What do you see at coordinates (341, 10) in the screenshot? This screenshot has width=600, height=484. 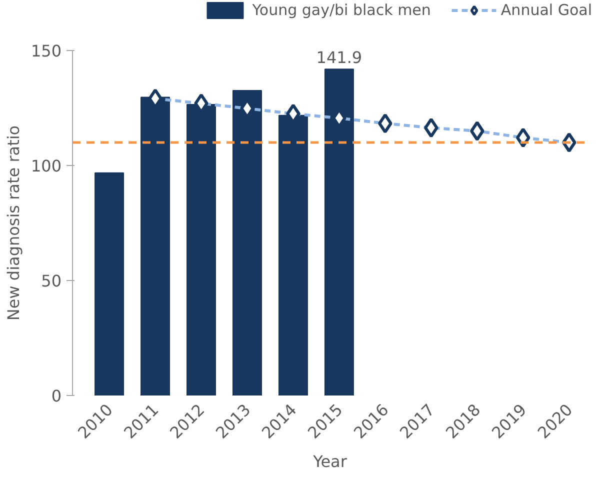 I see `legend-label: Young gay/bi black men` at bounding box center [341, 10].